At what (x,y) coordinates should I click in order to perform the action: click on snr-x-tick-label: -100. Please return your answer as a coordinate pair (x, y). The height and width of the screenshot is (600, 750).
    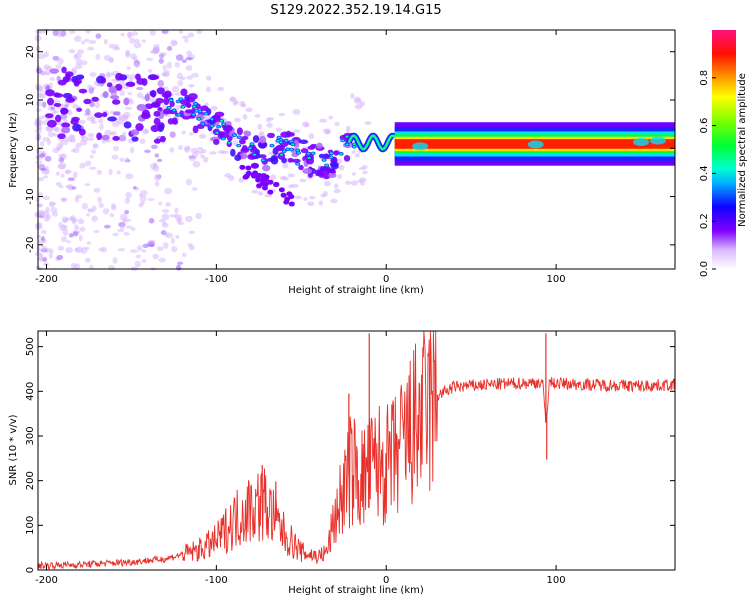
    Looking at the image, I should click on (216, 580).